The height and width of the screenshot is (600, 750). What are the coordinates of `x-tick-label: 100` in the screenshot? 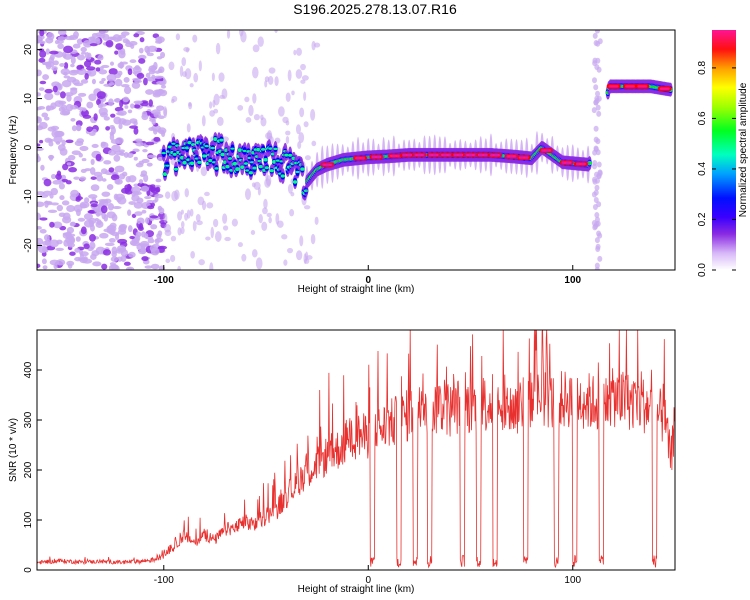 It's located at (572, 580).